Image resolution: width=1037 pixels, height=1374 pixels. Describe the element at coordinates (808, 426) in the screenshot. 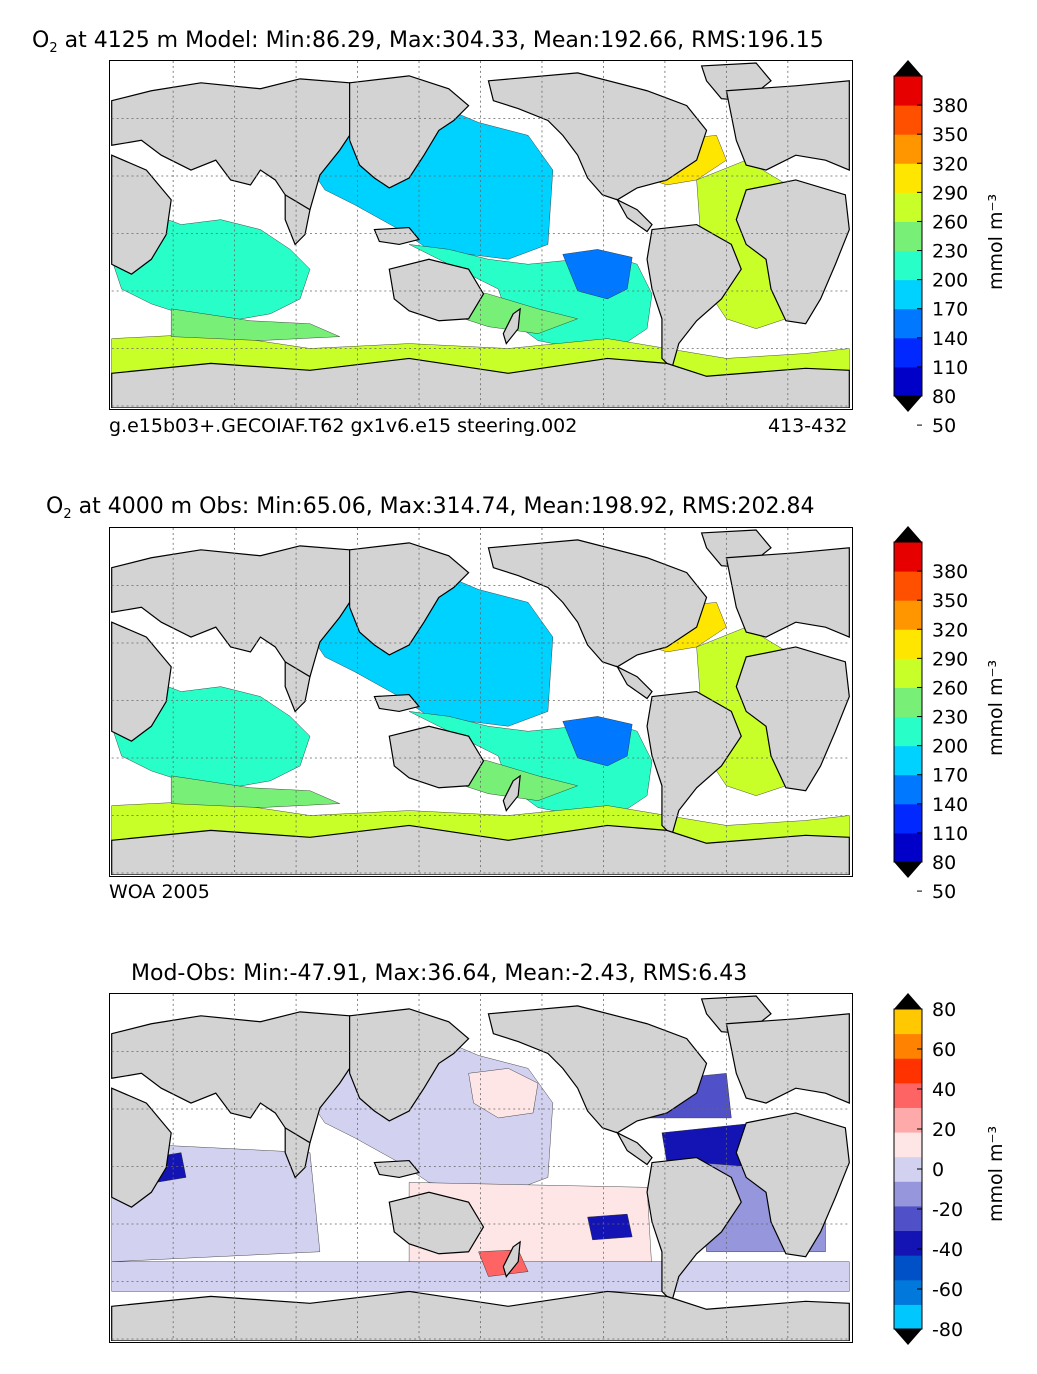

I see `panel1-years-label: 413-432` at that location.